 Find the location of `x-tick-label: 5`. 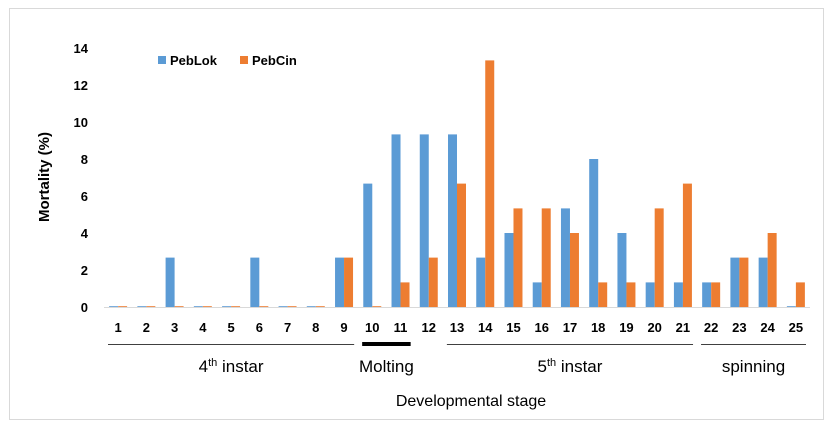

x-tick-label: 5 is located at coordinates (230, 327).